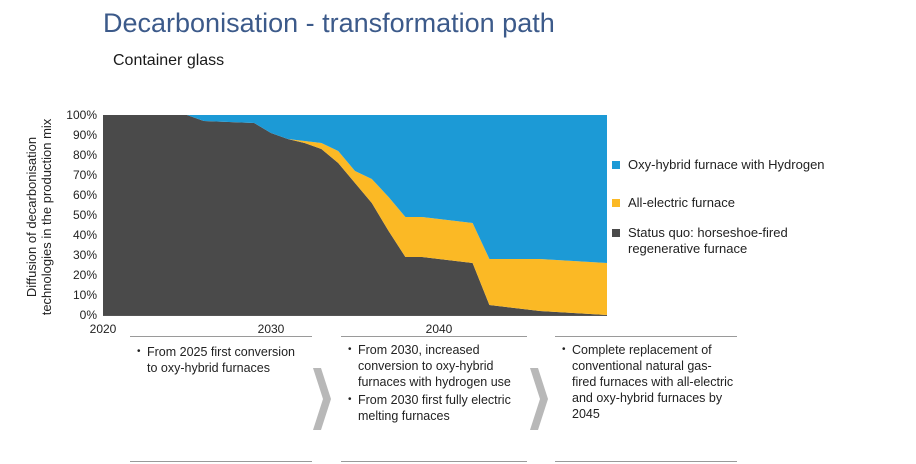  What do you see at coordinates (616, 233) in the screenshot?
I see `legend-swatch-status-quo` at bounding box center [616, 233].